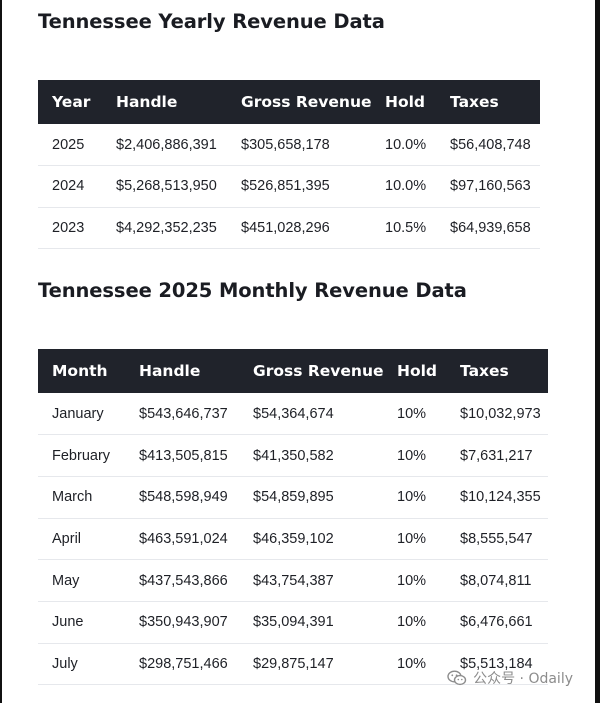 The image size is (600, 703). Describe the element at coordinates (182, 664) in the screenshot. I see `cell-handle: $298,751,466` at that location.